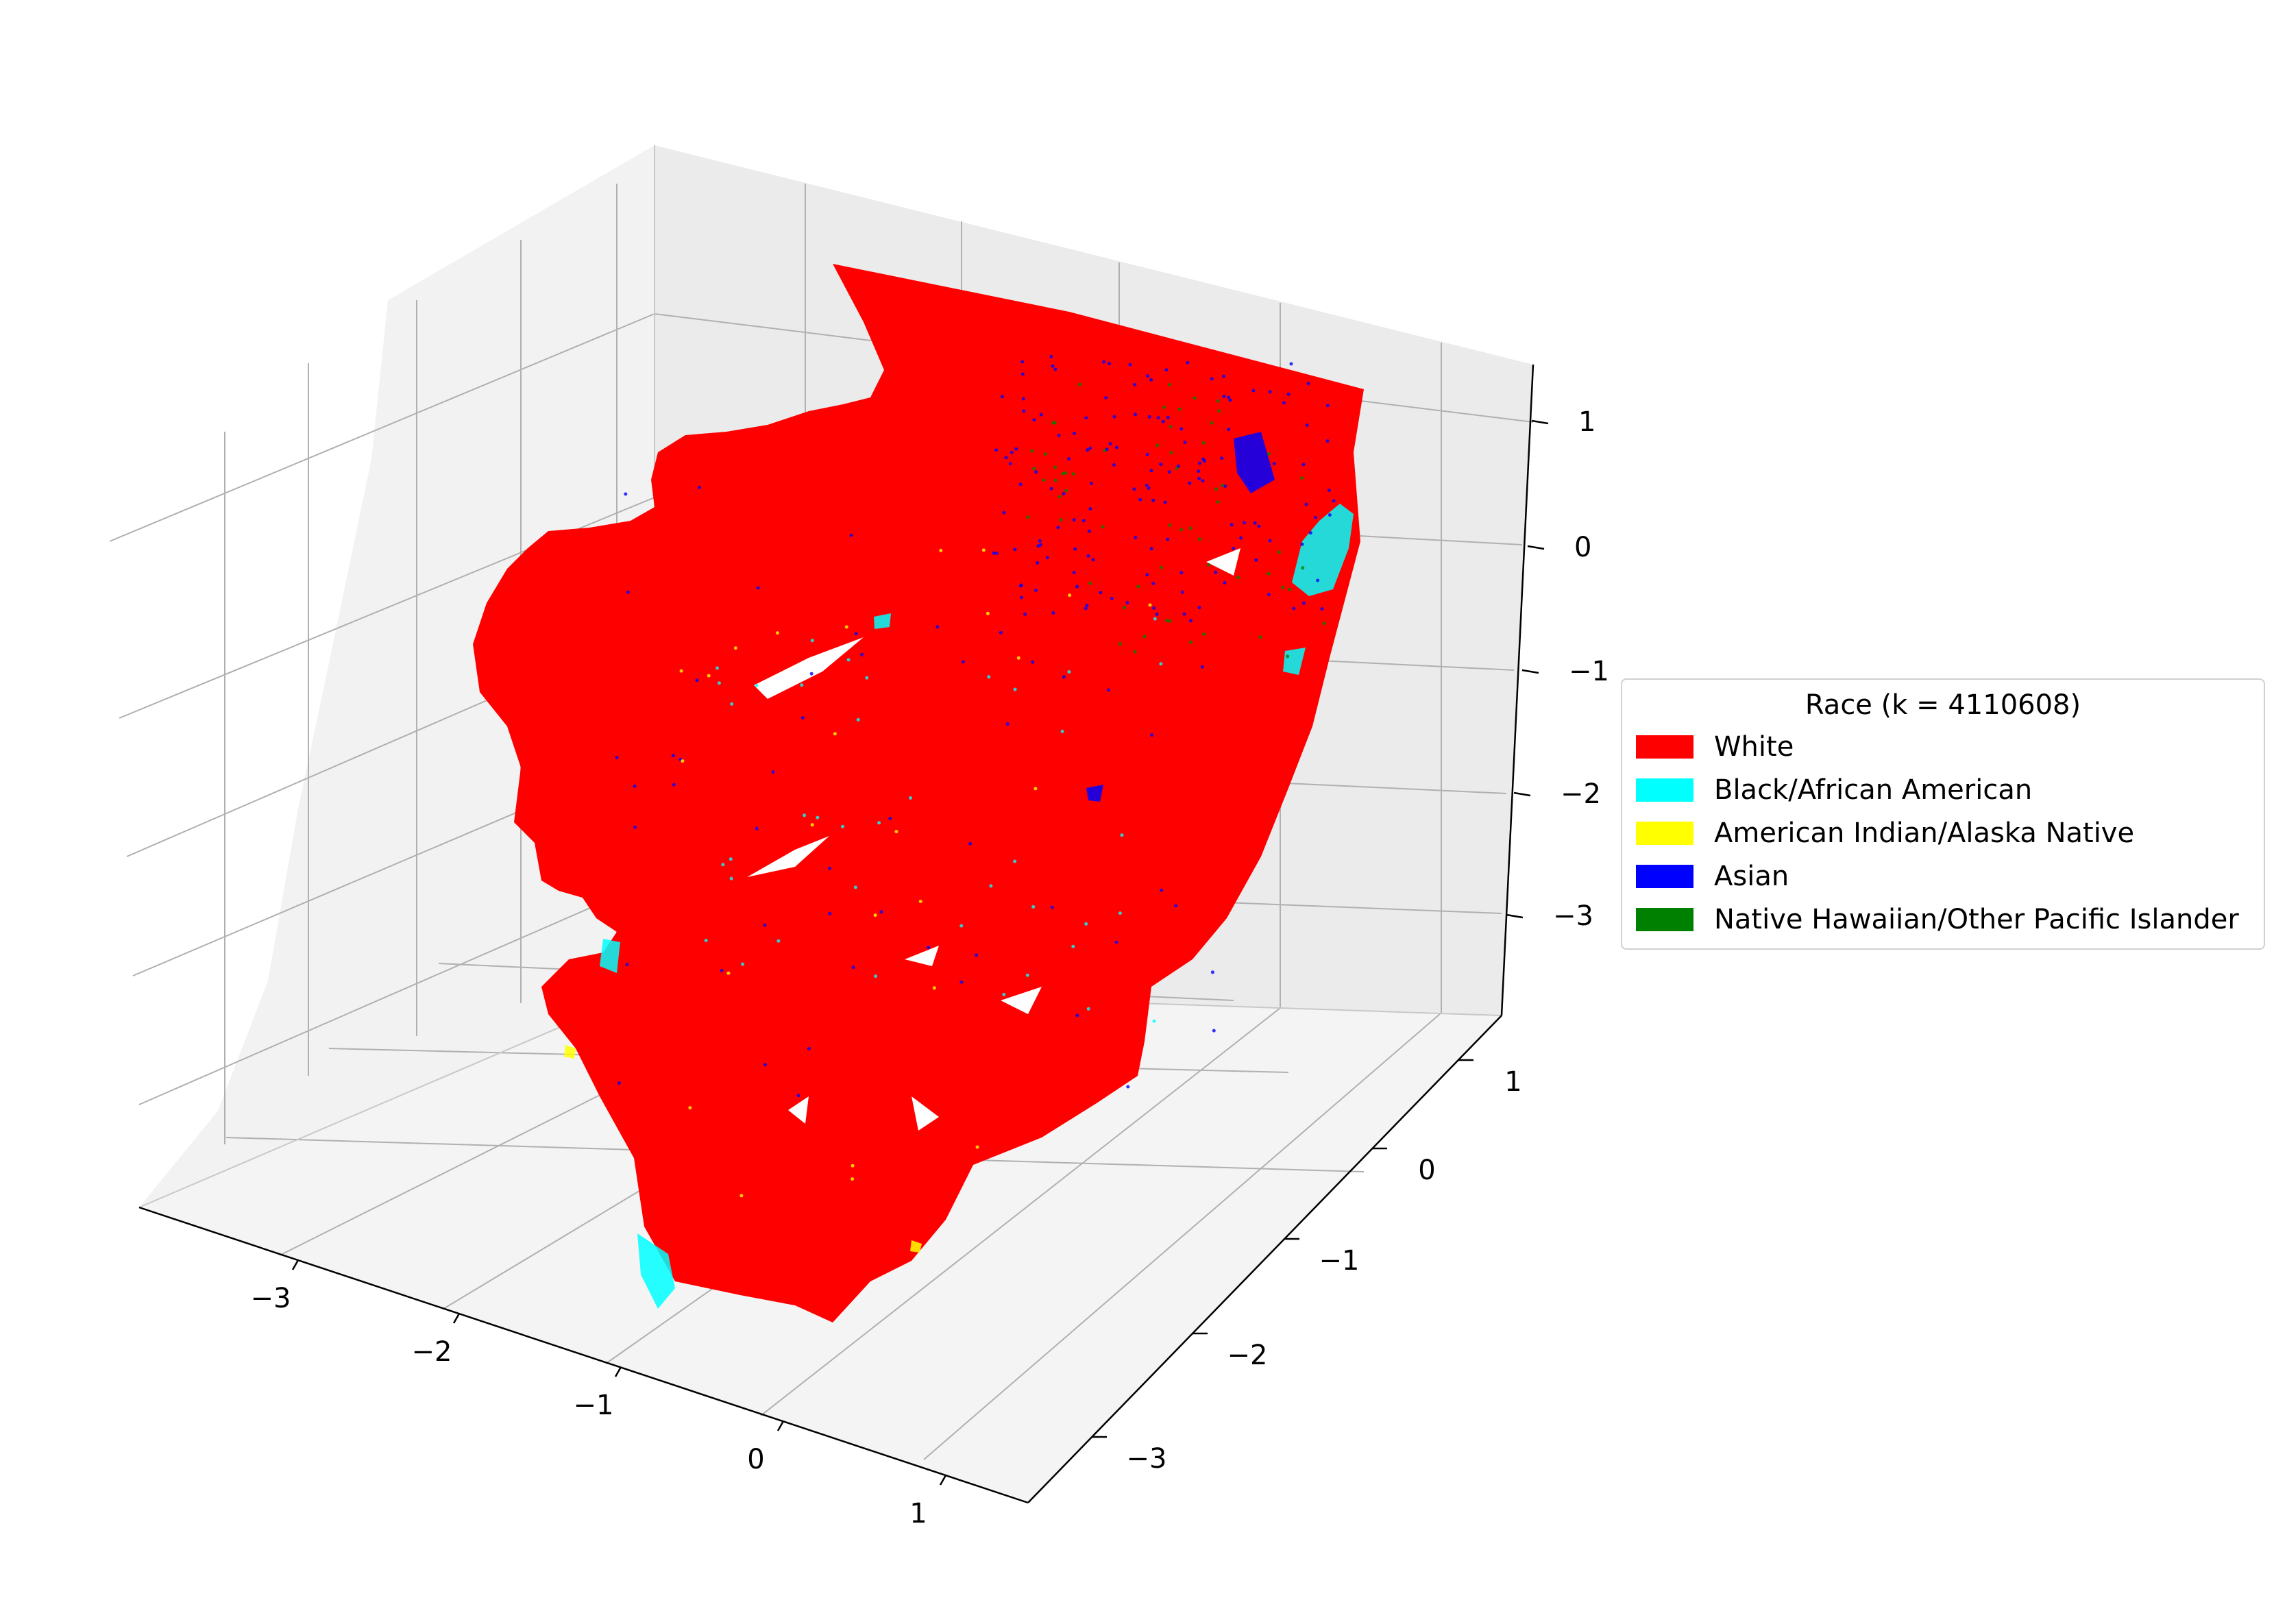 The height and width of the screenshot is (1624, 2287). I want to click on x-tick-2-mark, so click(618, 1372).